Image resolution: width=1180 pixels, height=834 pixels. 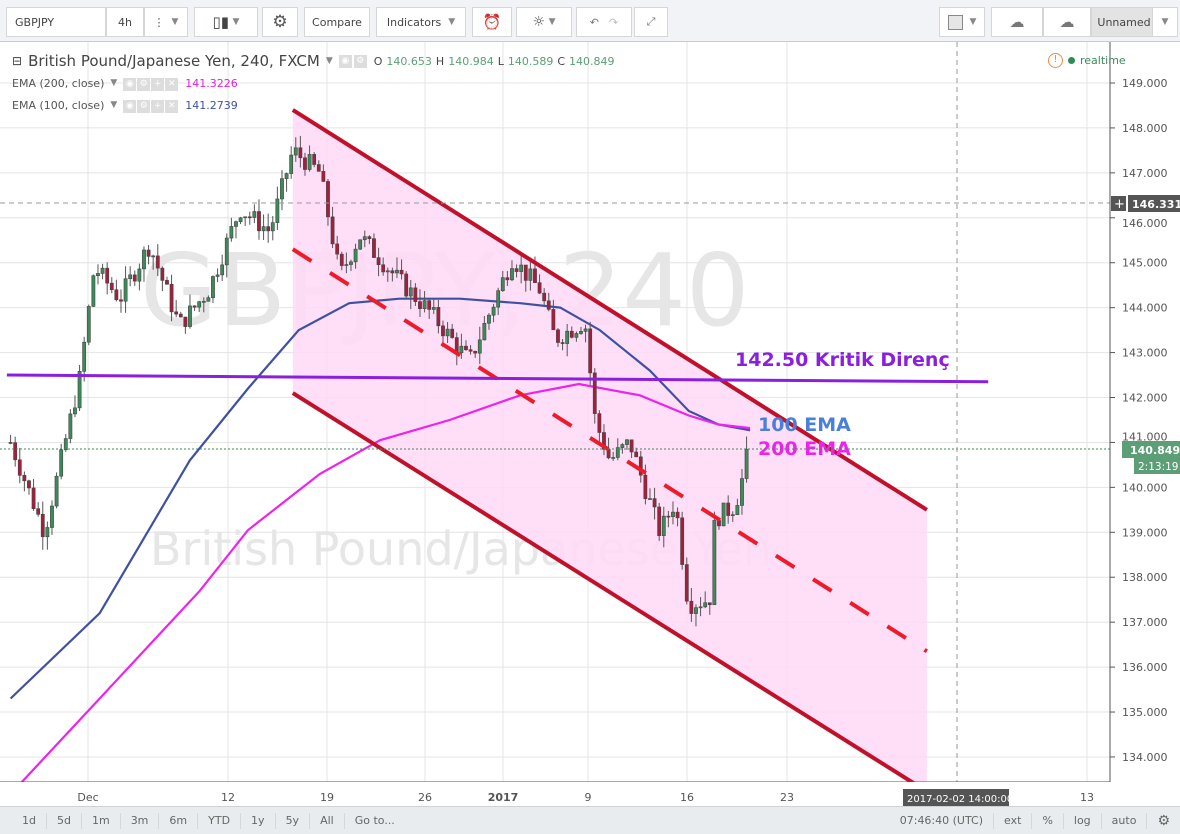 I want to click on save-layout-button: ☁, so click(x=1067, y=22).